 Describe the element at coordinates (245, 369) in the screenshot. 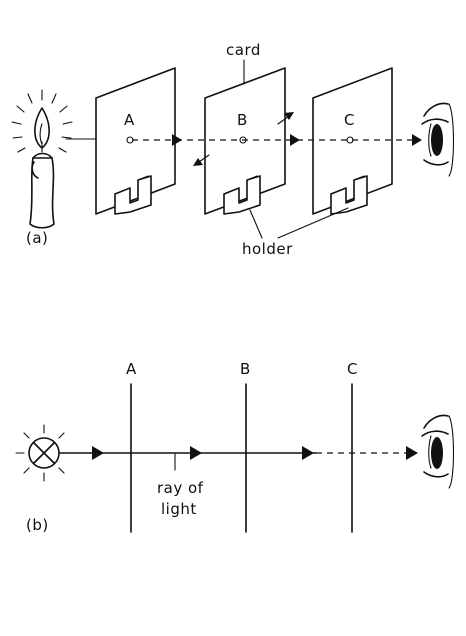

I see `screen-label-b: B` at that location.